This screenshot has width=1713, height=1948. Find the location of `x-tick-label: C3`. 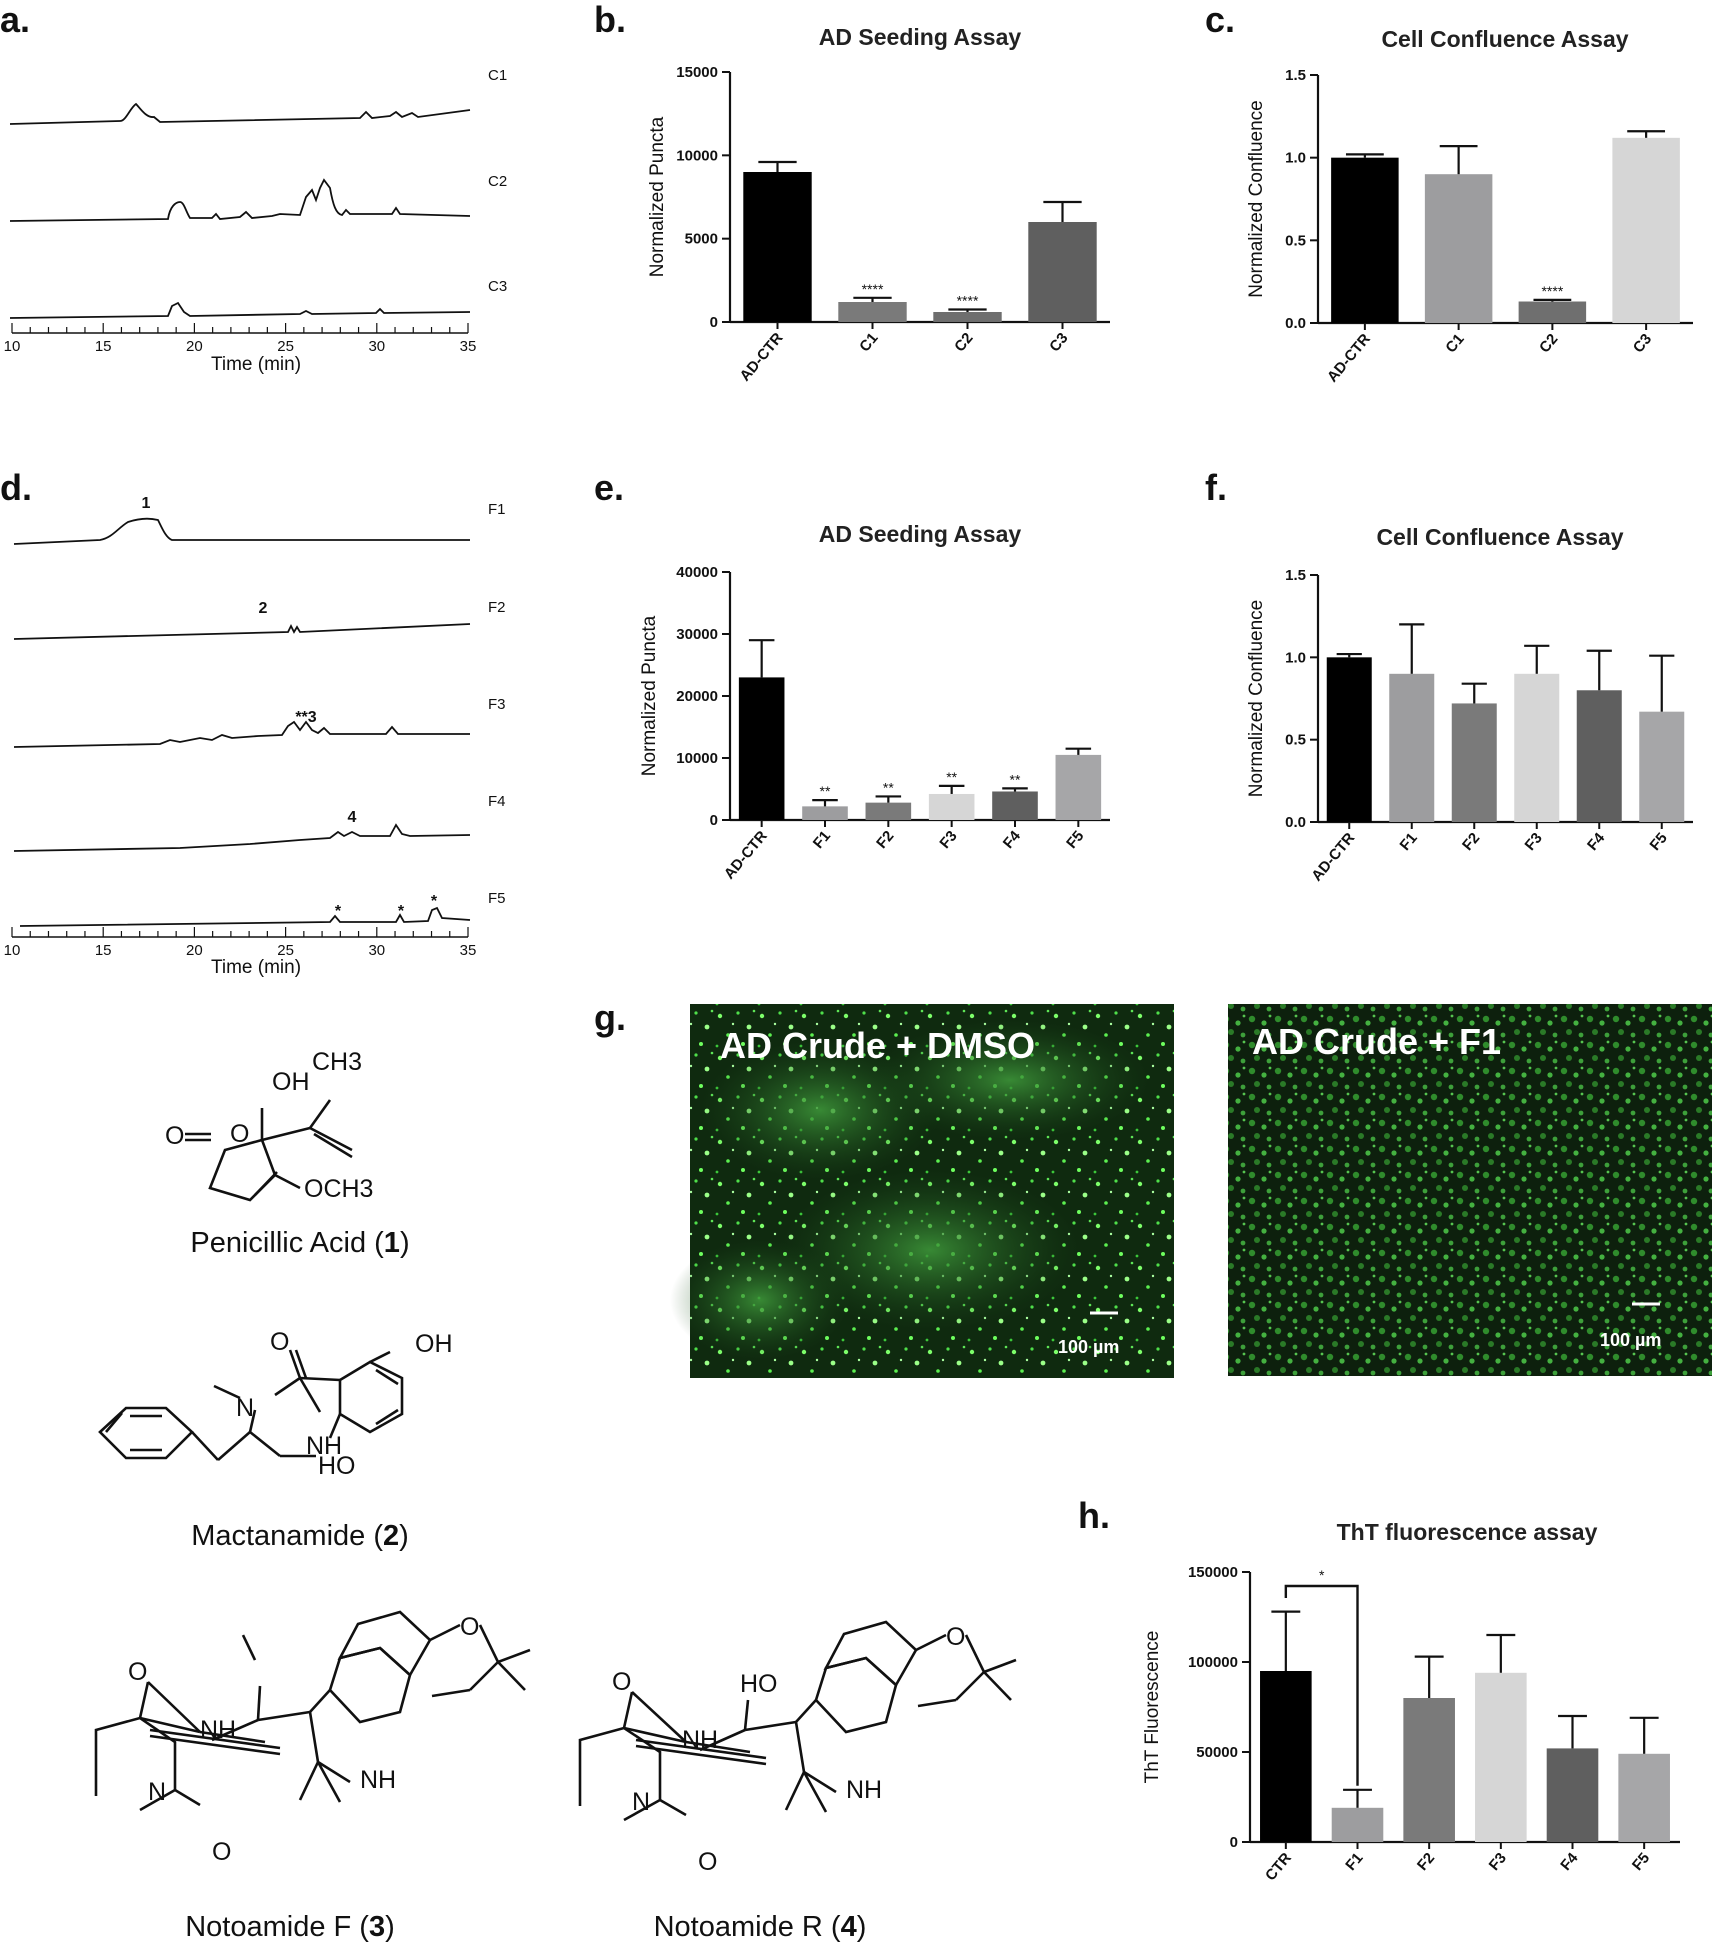

x-tick-label: C3 is located at coordinates (1058, 343).